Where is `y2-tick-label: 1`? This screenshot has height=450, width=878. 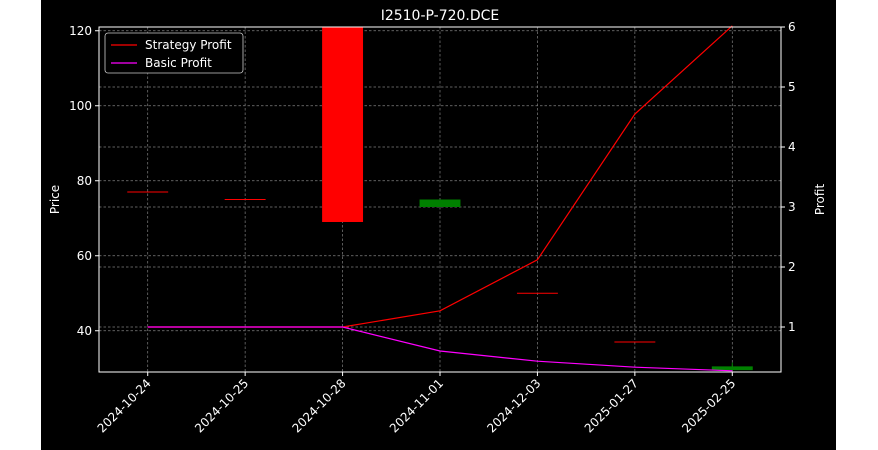
y2-tick-label: 1 is located at coordinates (792, 327).